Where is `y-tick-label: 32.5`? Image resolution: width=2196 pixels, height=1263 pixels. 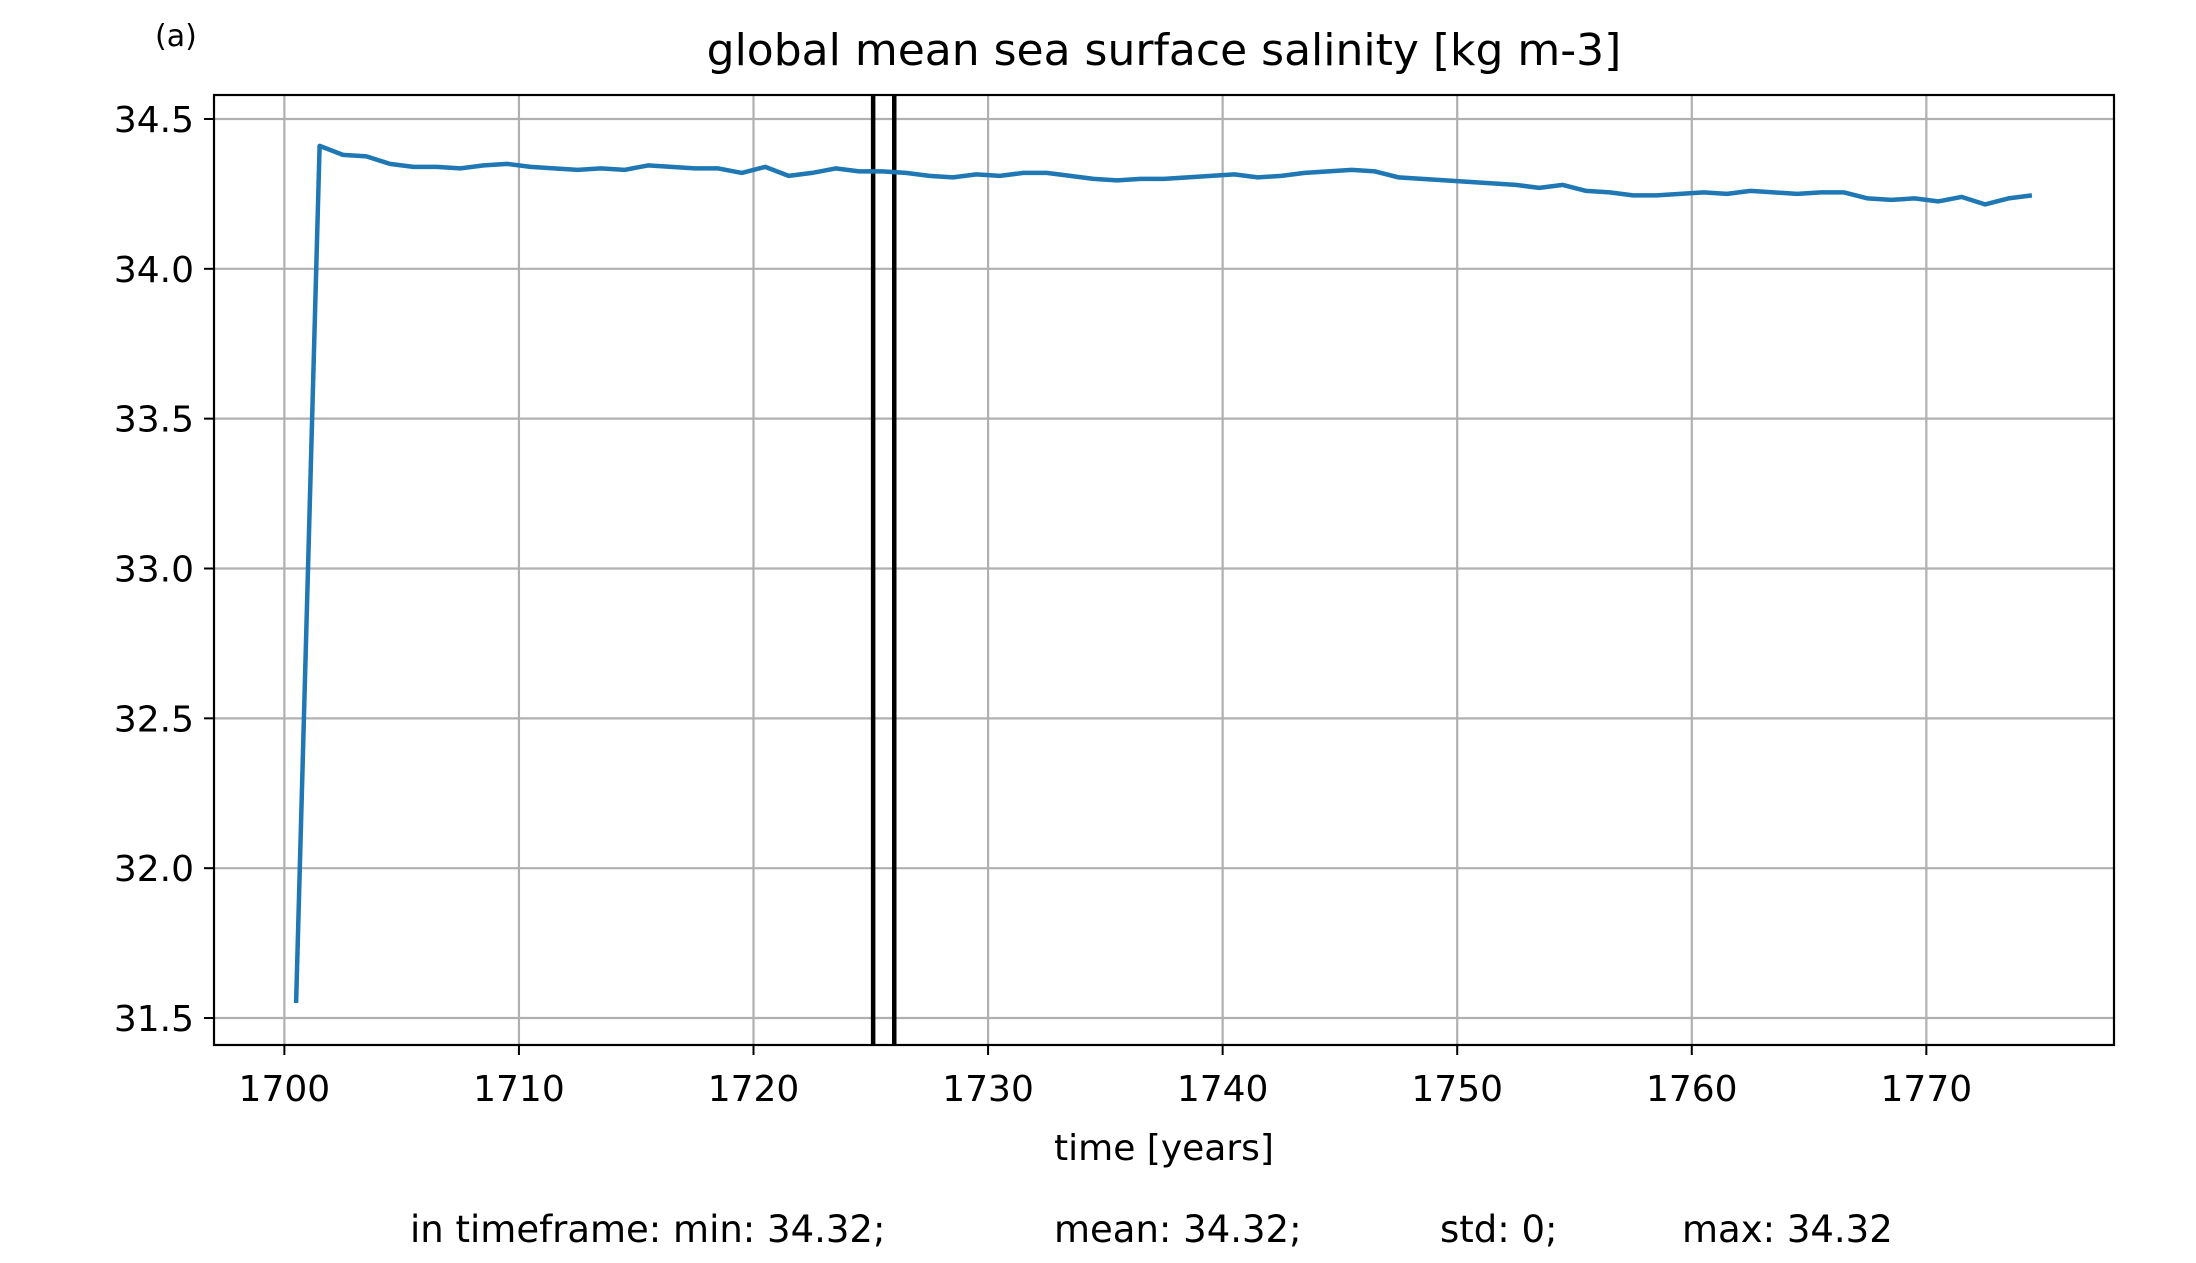
y-tick-label: 32.5 is located at coordinates (154, 719).